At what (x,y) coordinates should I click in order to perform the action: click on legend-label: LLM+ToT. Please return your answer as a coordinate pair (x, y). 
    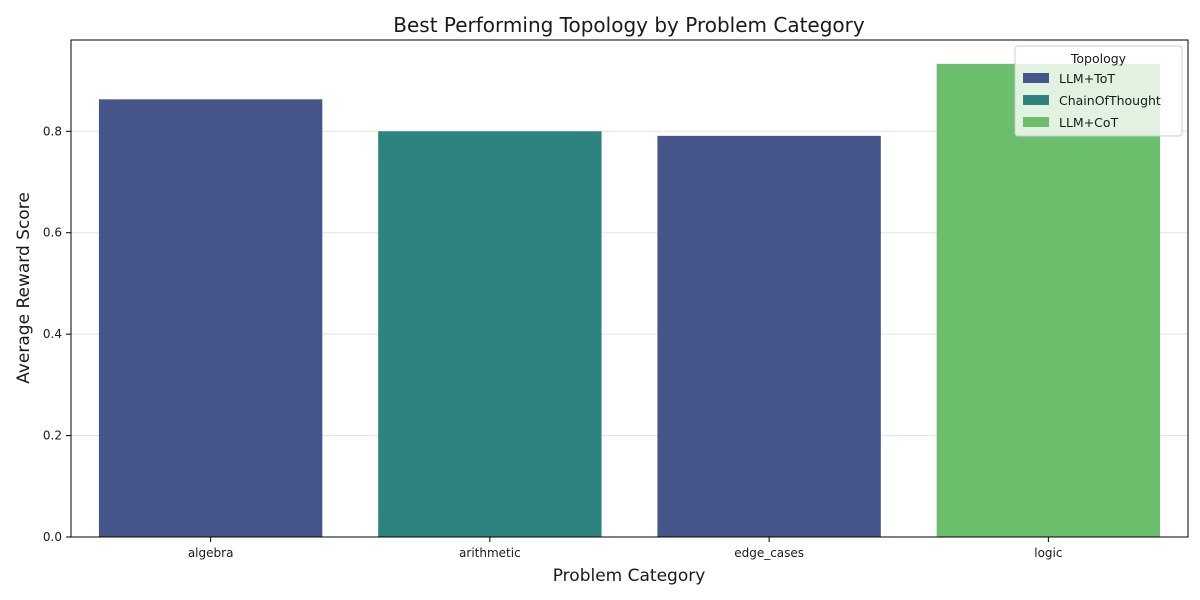
    Looking at the image, I should click on (1087, 78).